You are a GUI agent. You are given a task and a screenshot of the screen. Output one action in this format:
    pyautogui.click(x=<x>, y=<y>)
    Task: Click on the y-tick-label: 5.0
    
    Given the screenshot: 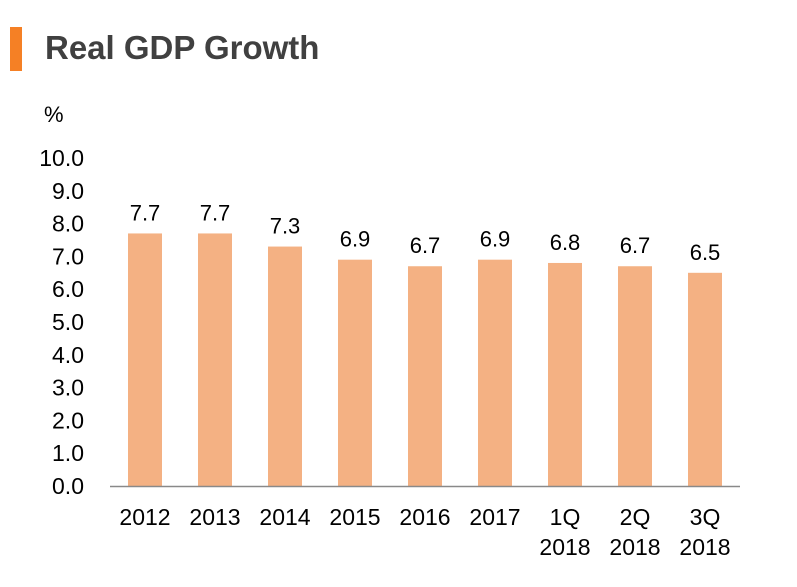 What is the action you would take?
    pyautogui.click(x=68, y=322)
    